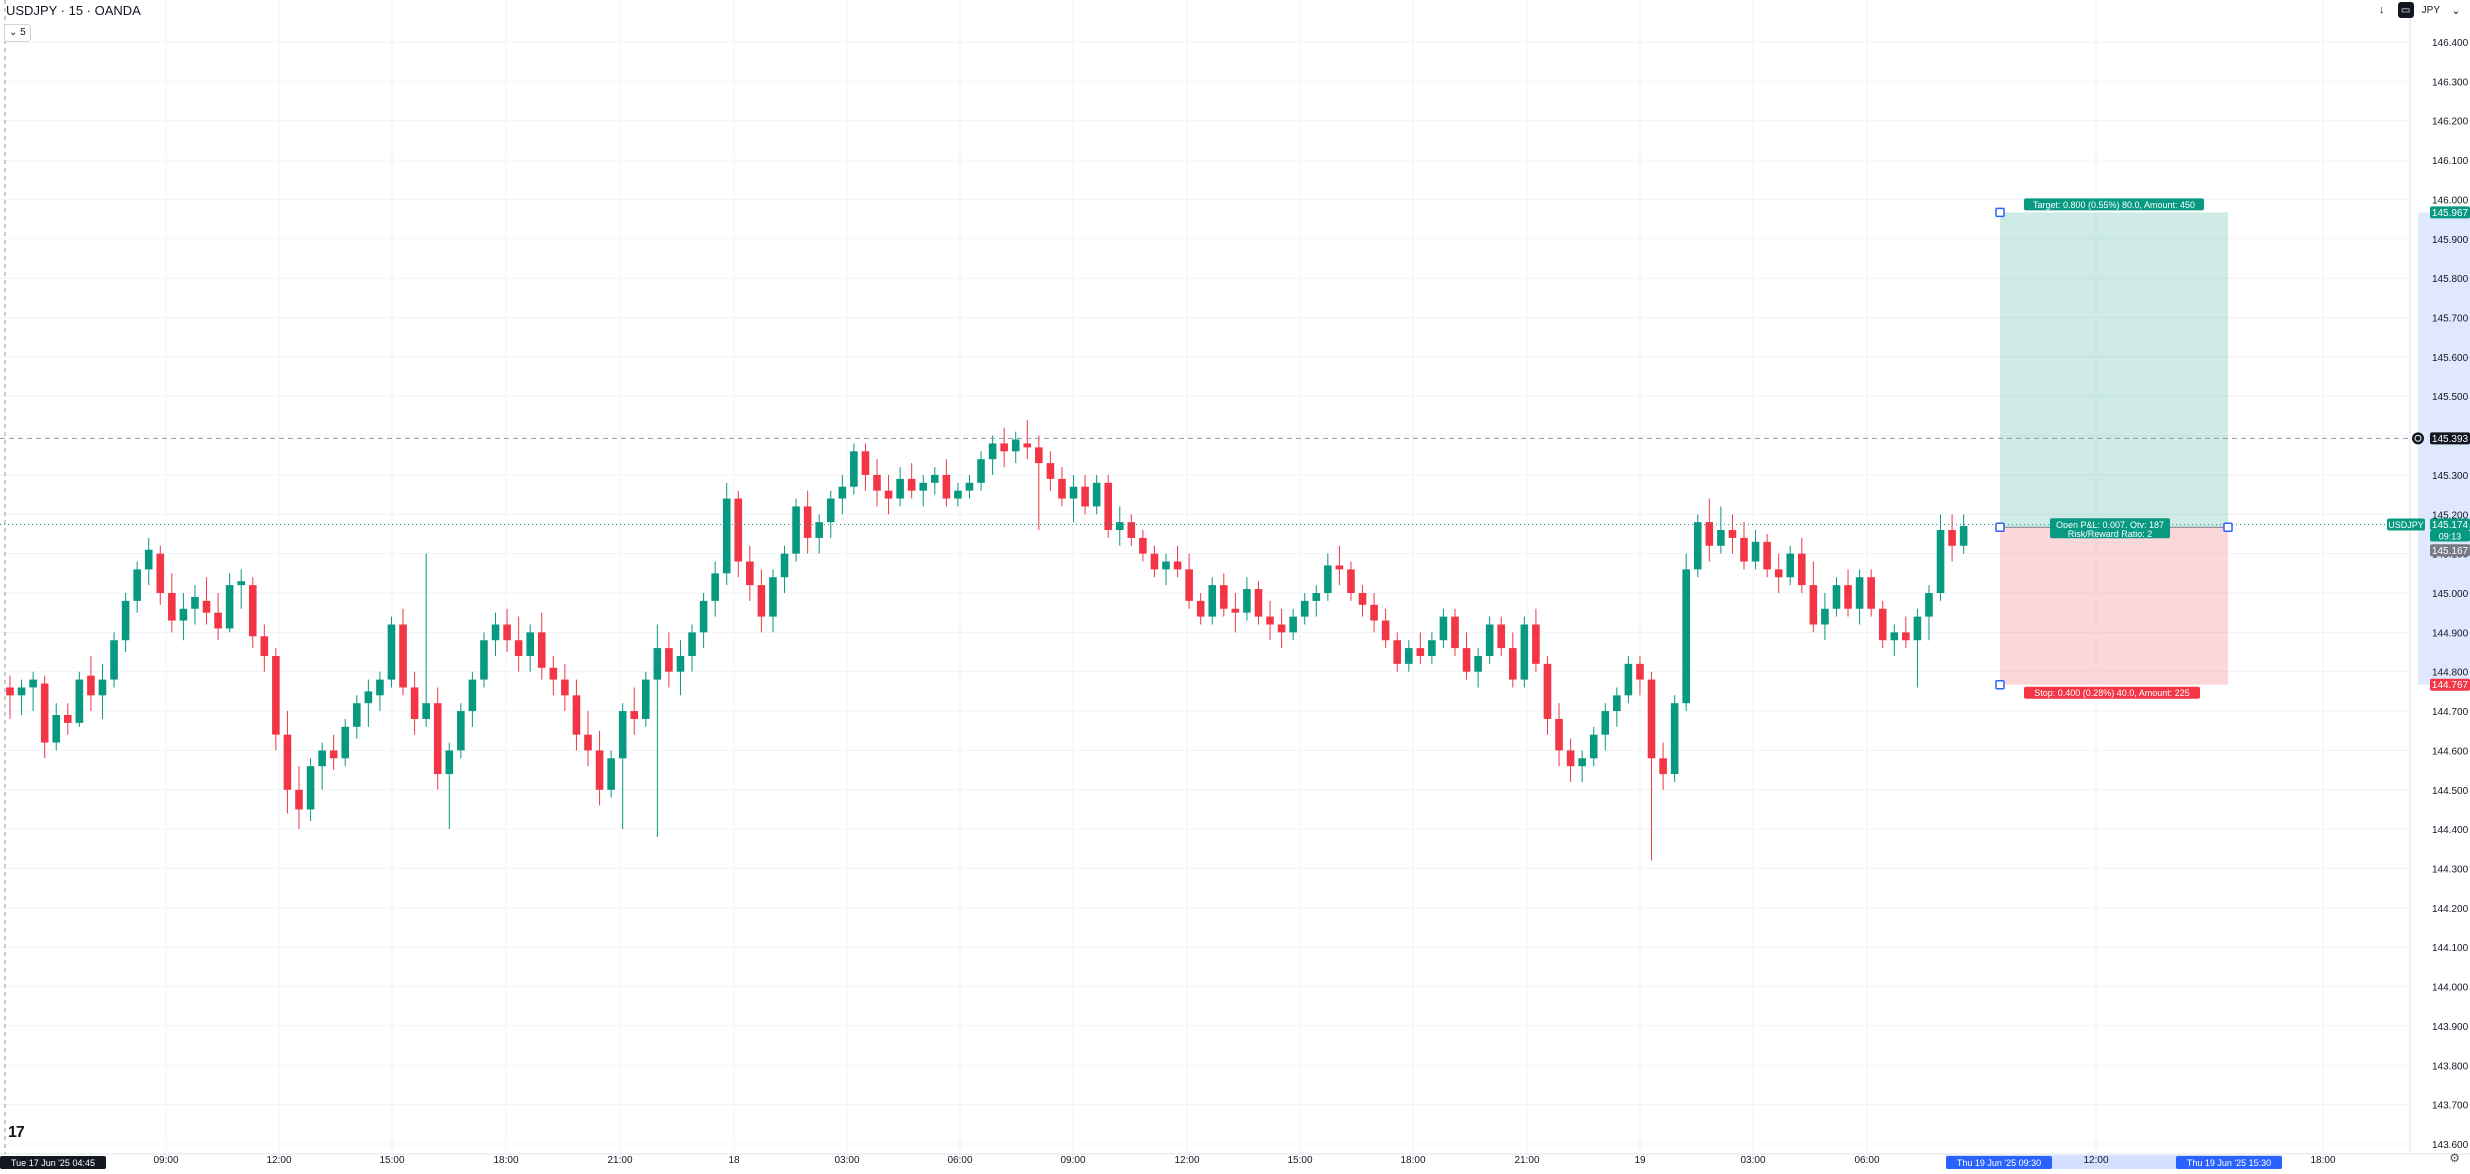 This screenshot has width=2470, height=1174. Describe the element at coordinates (391, 1160) in the screenshot. I see `time-tick-label: 15:00` at that location.